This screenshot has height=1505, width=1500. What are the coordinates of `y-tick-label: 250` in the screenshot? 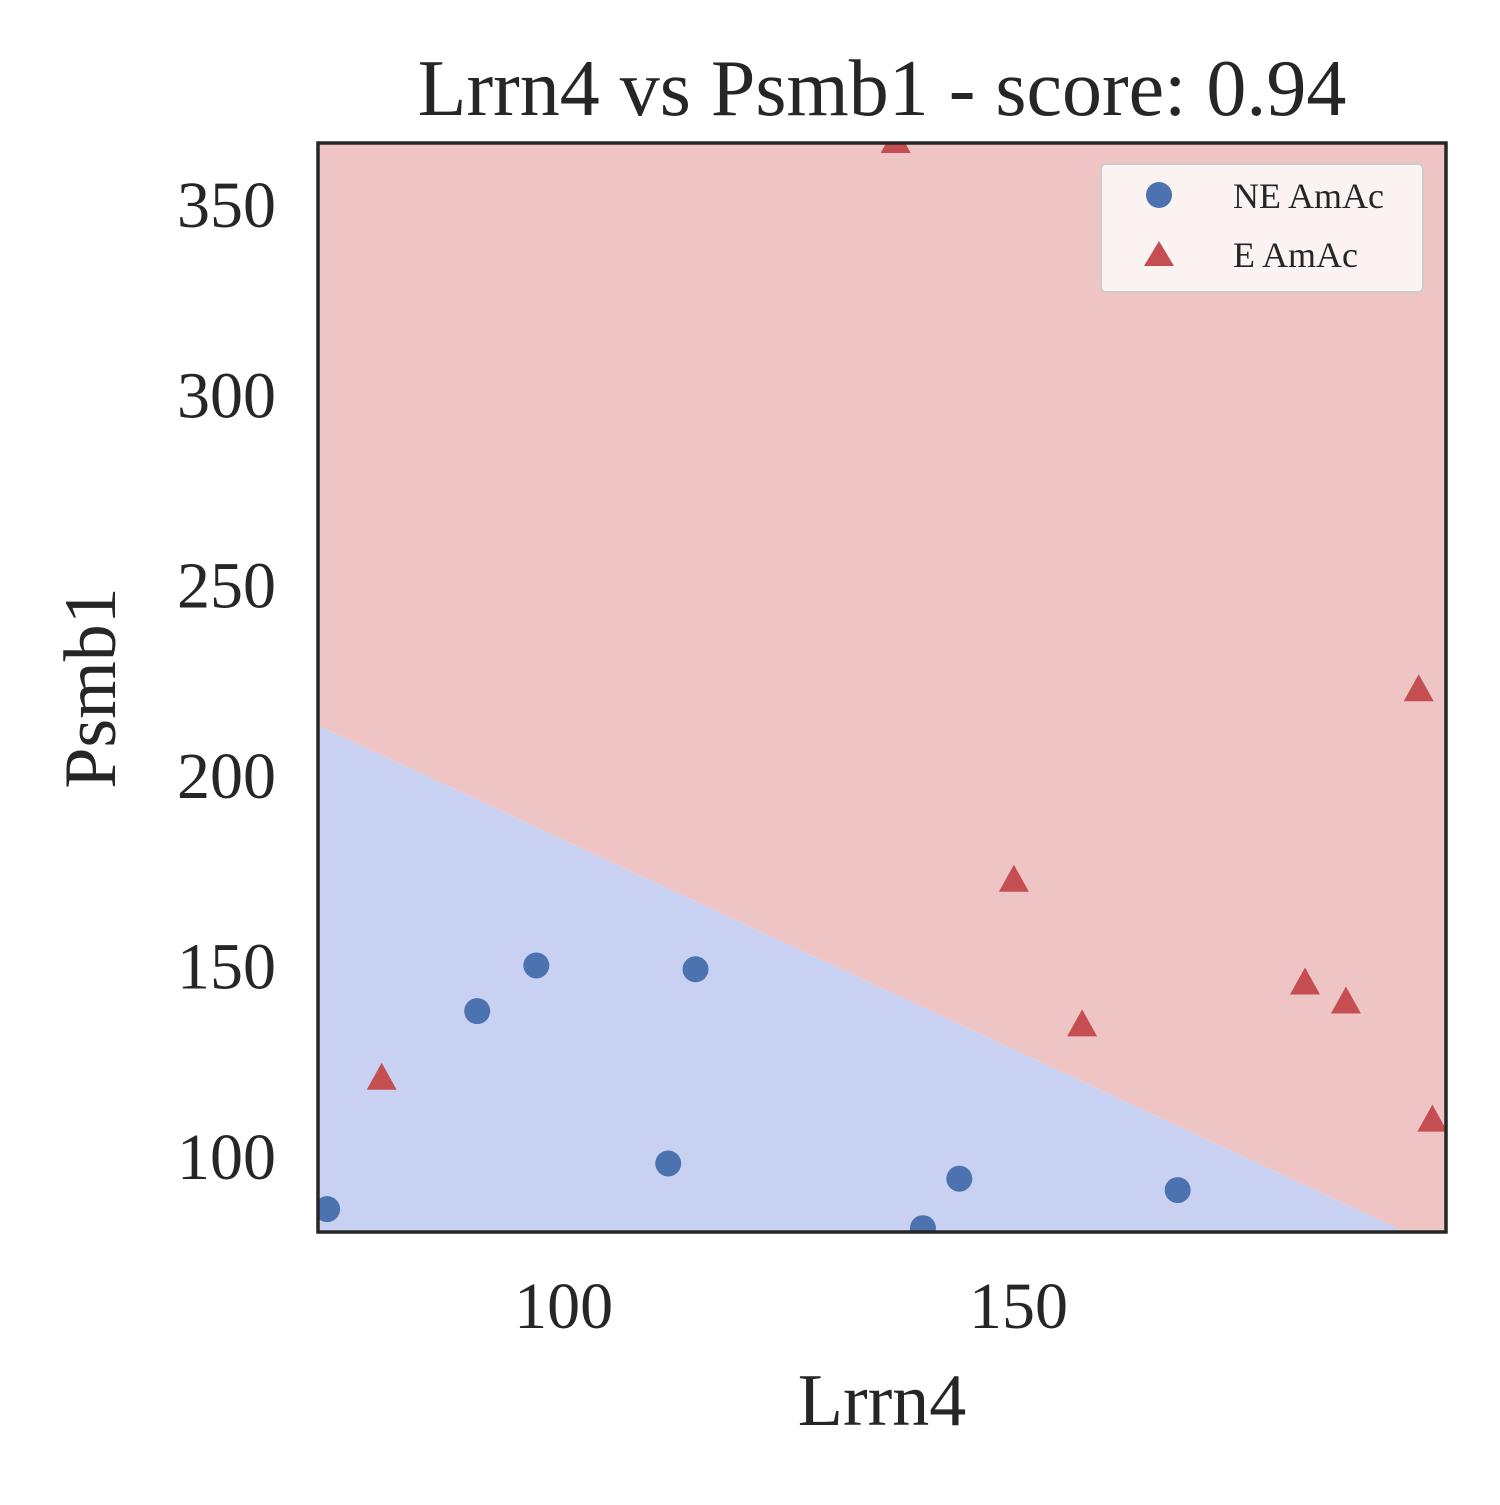 It's located at (226, 586).